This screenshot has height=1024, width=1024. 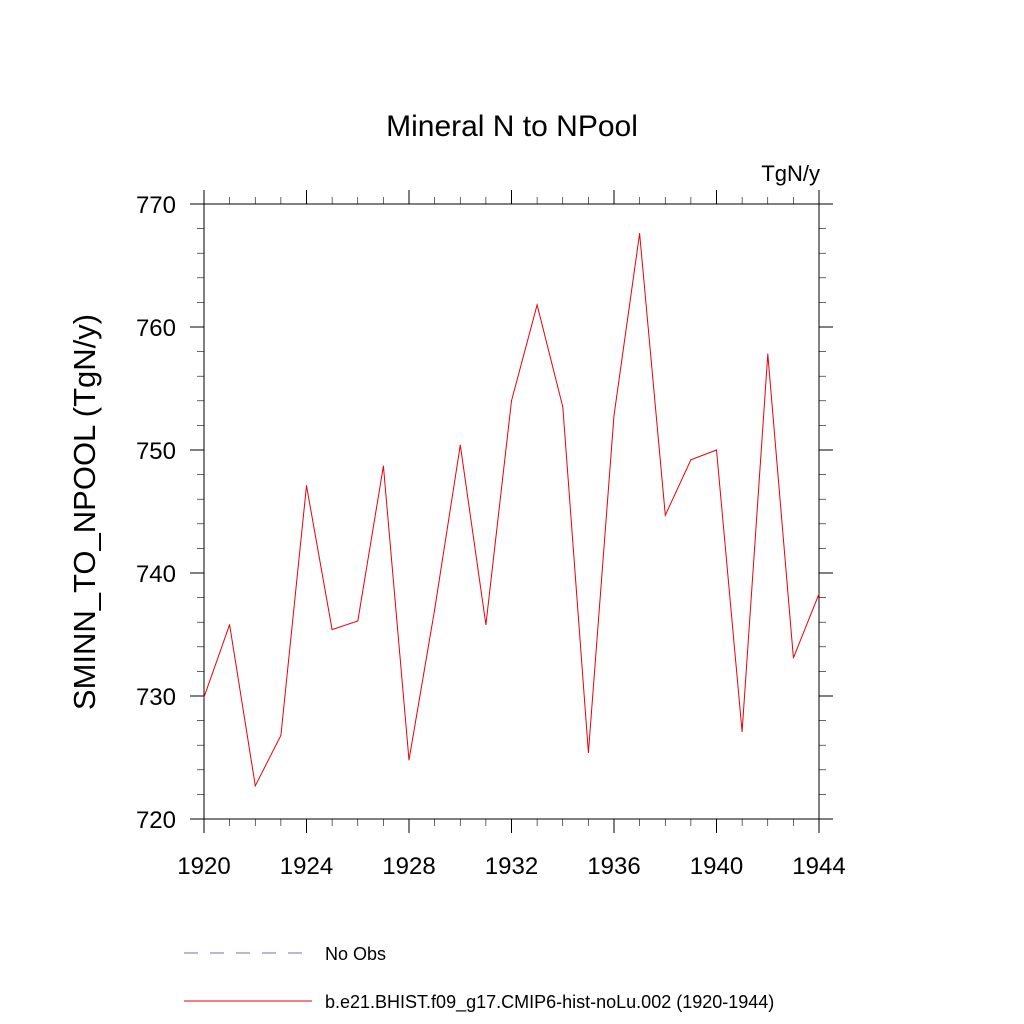 I want to click on legend-label: No Obs, so click(x=355, y=954).